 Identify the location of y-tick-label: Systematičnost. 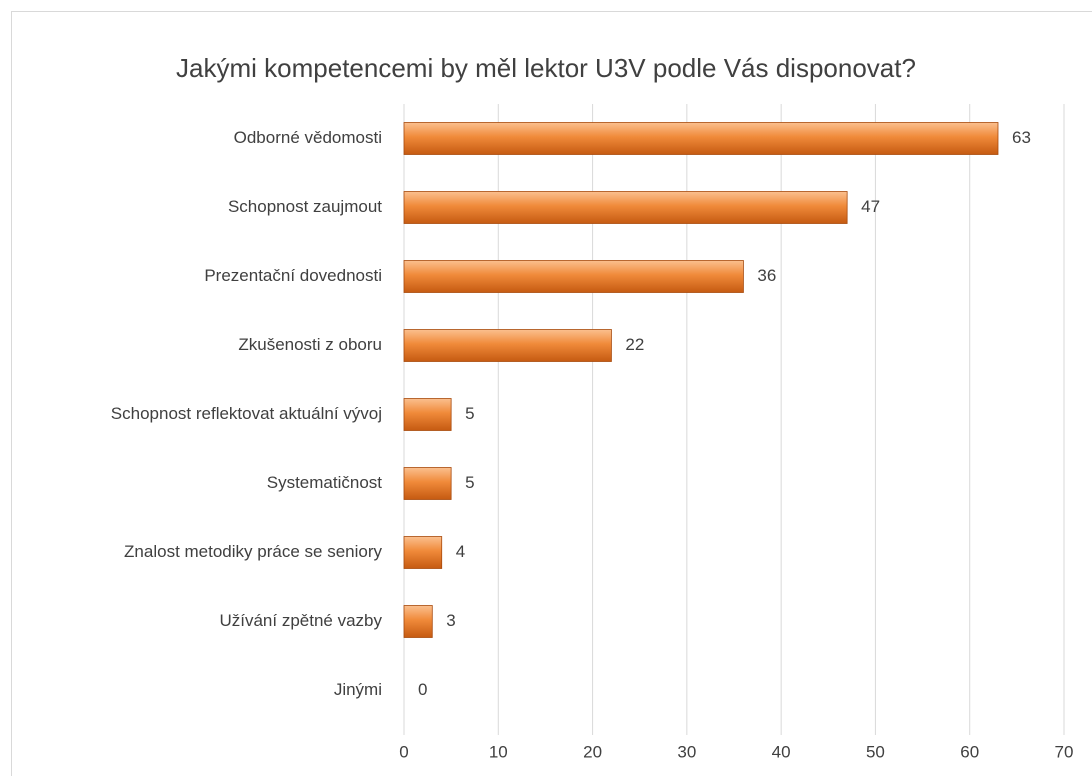
(325, 482).